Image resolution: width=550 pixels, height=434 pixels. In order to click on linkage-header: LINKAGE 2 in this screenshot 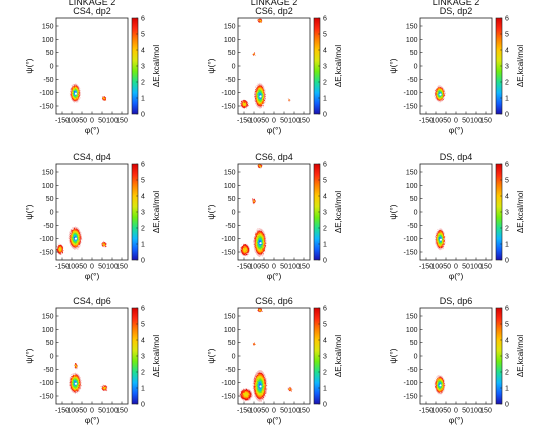, I will do `click(92, 3)`.